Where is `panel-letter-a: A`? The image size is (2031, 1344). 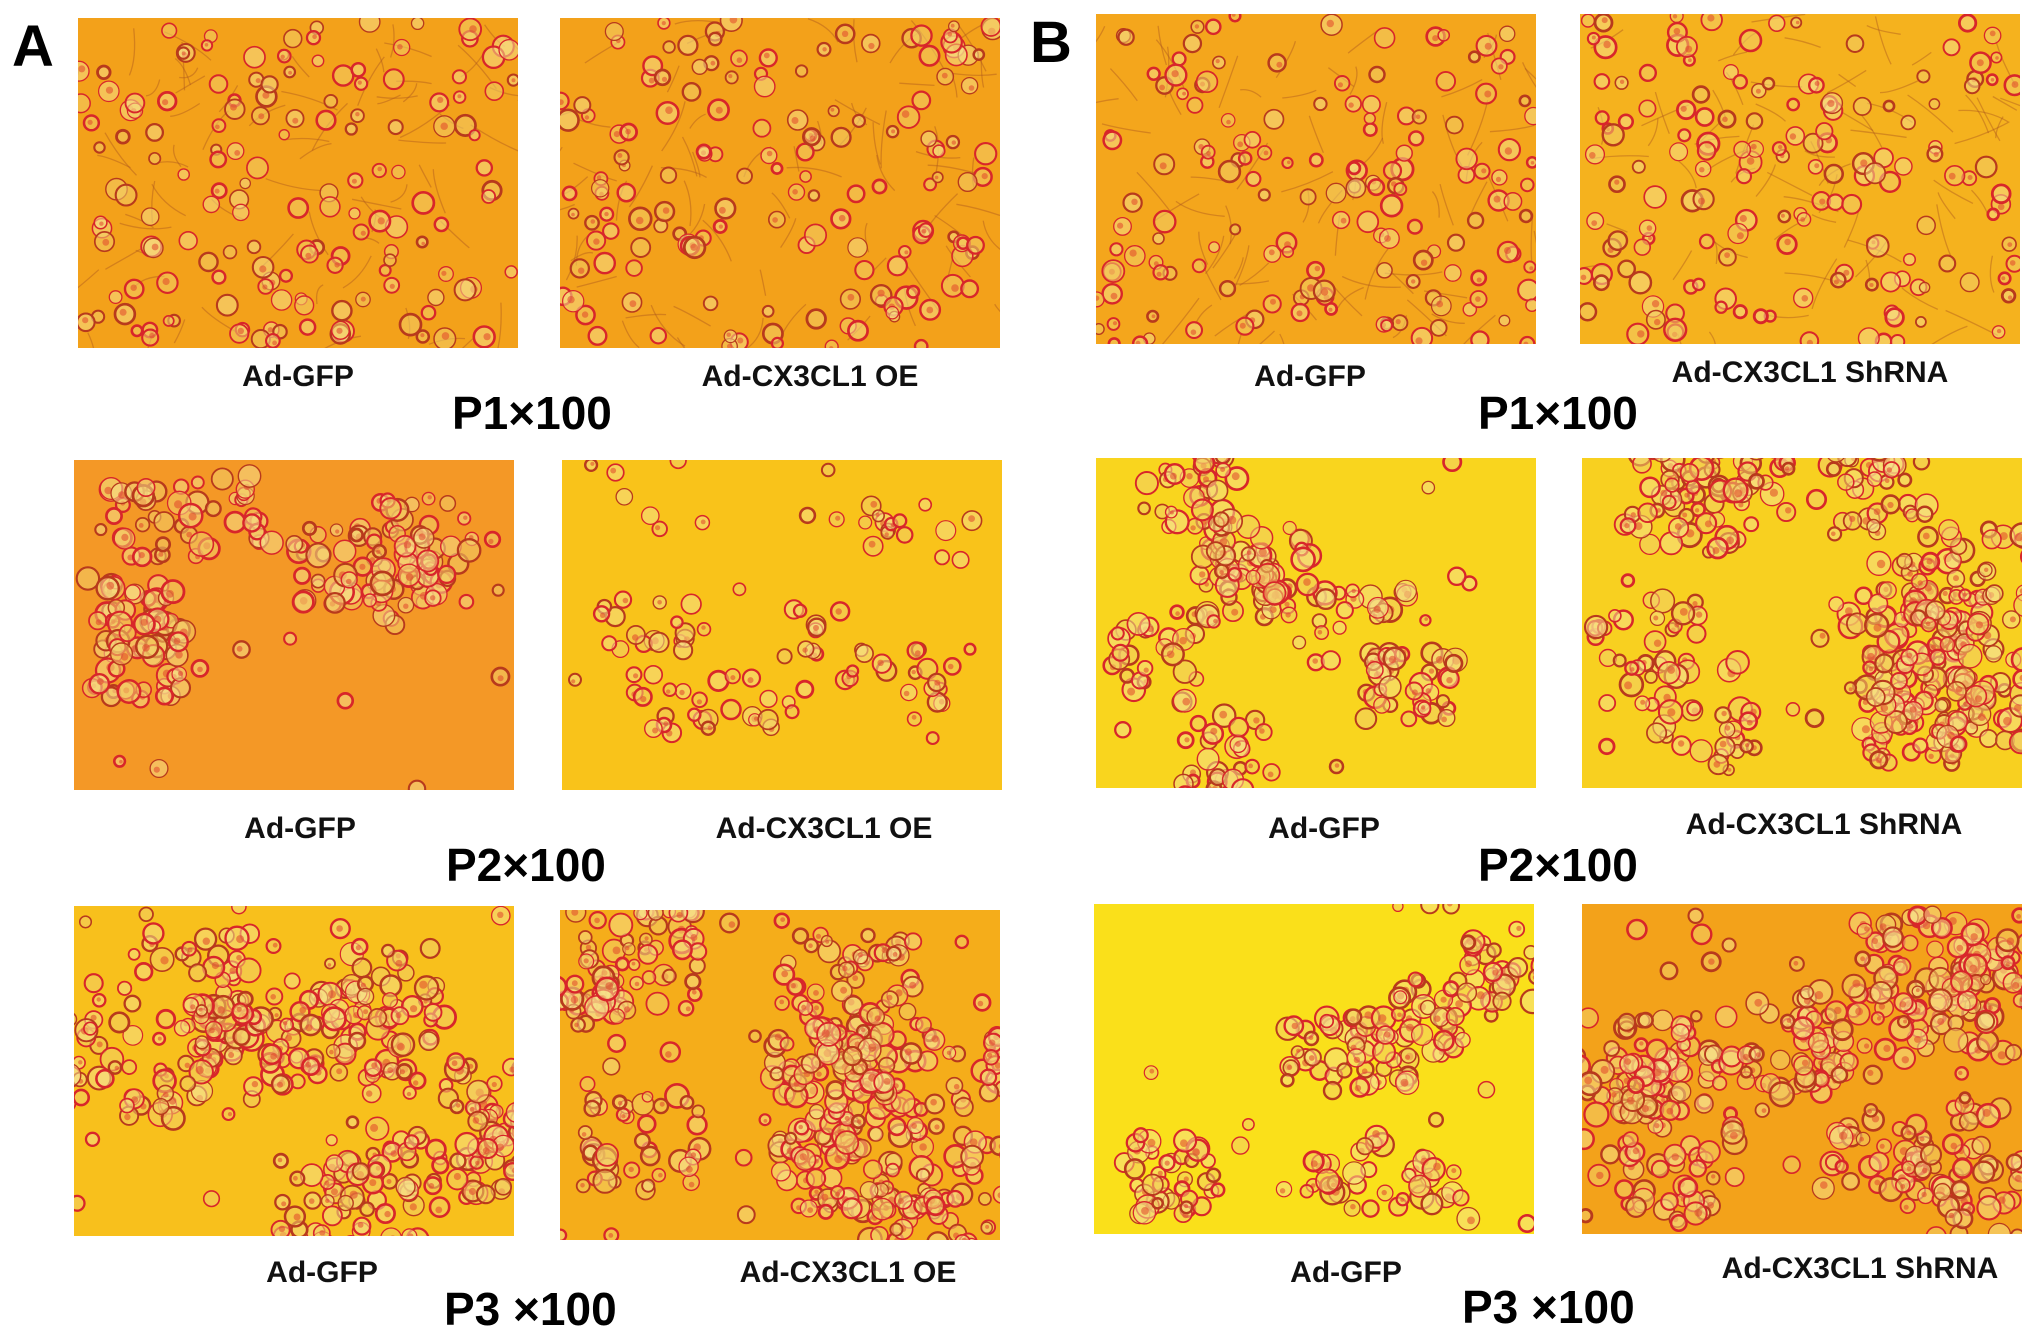
panel-letter-a: A is located at coordinates (33, 46).